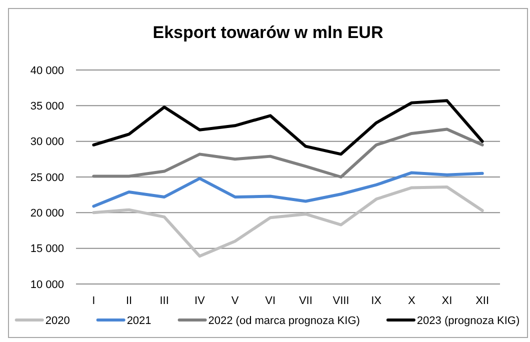 The height and width of the screenshot is (342, 530). I want to click on x-tick-label: I, so click(94, 301).